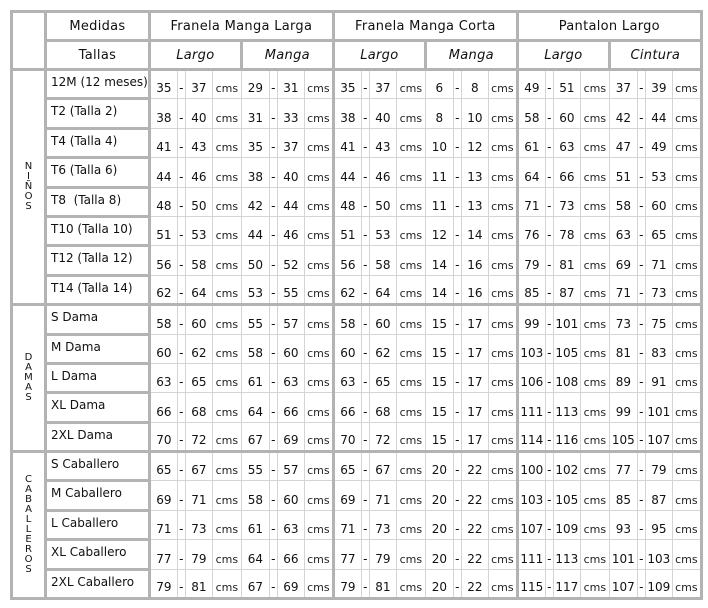 Image resolution: width=708 pixels, height=608 pixels. I want to click on measure-from: 11, so click(439, 172).